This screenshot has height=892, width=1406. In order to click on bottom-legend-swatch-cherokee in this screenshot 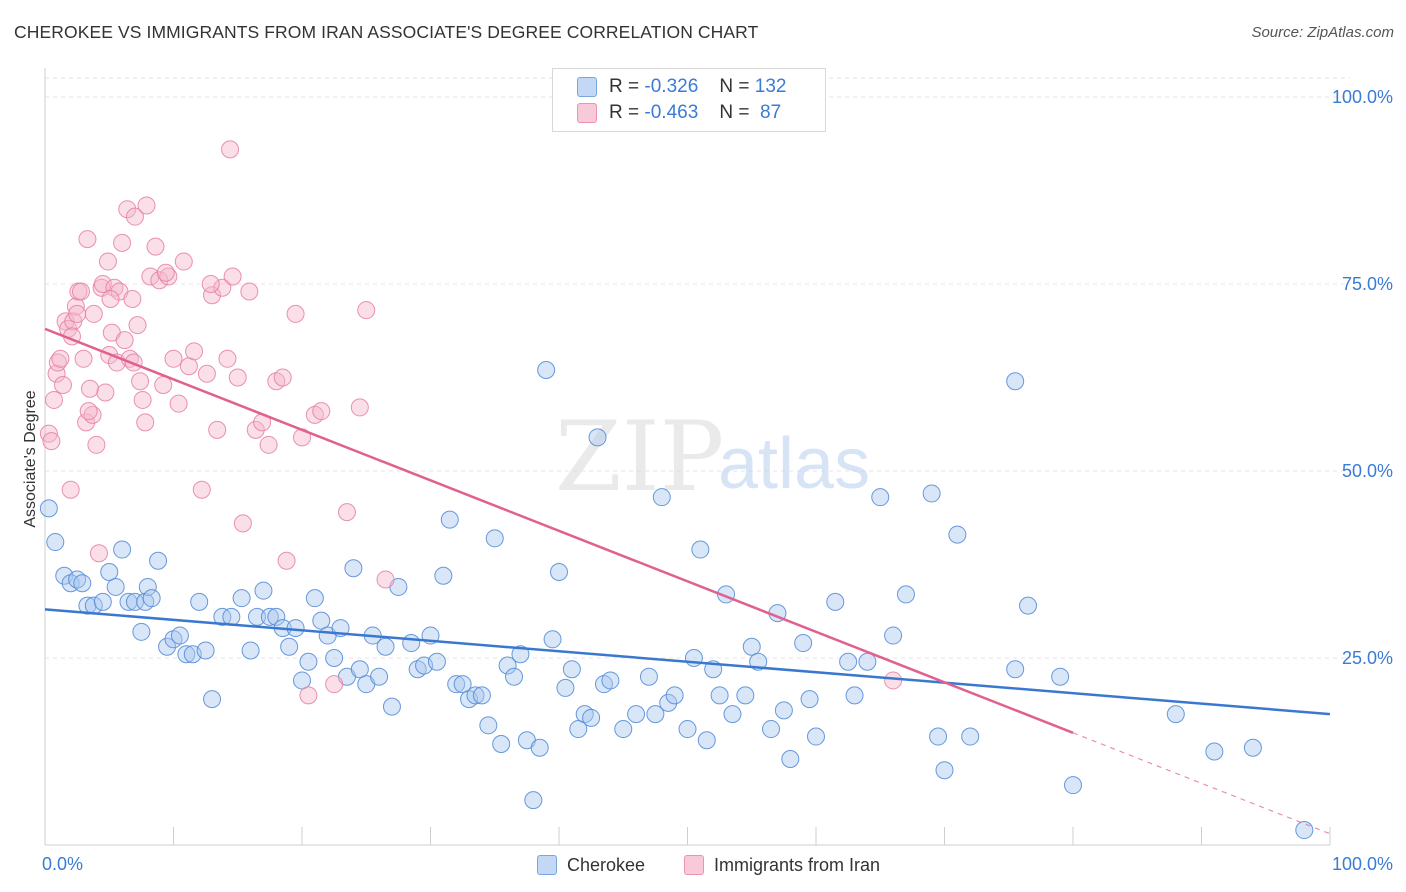, I will do `click(547, 865)`.